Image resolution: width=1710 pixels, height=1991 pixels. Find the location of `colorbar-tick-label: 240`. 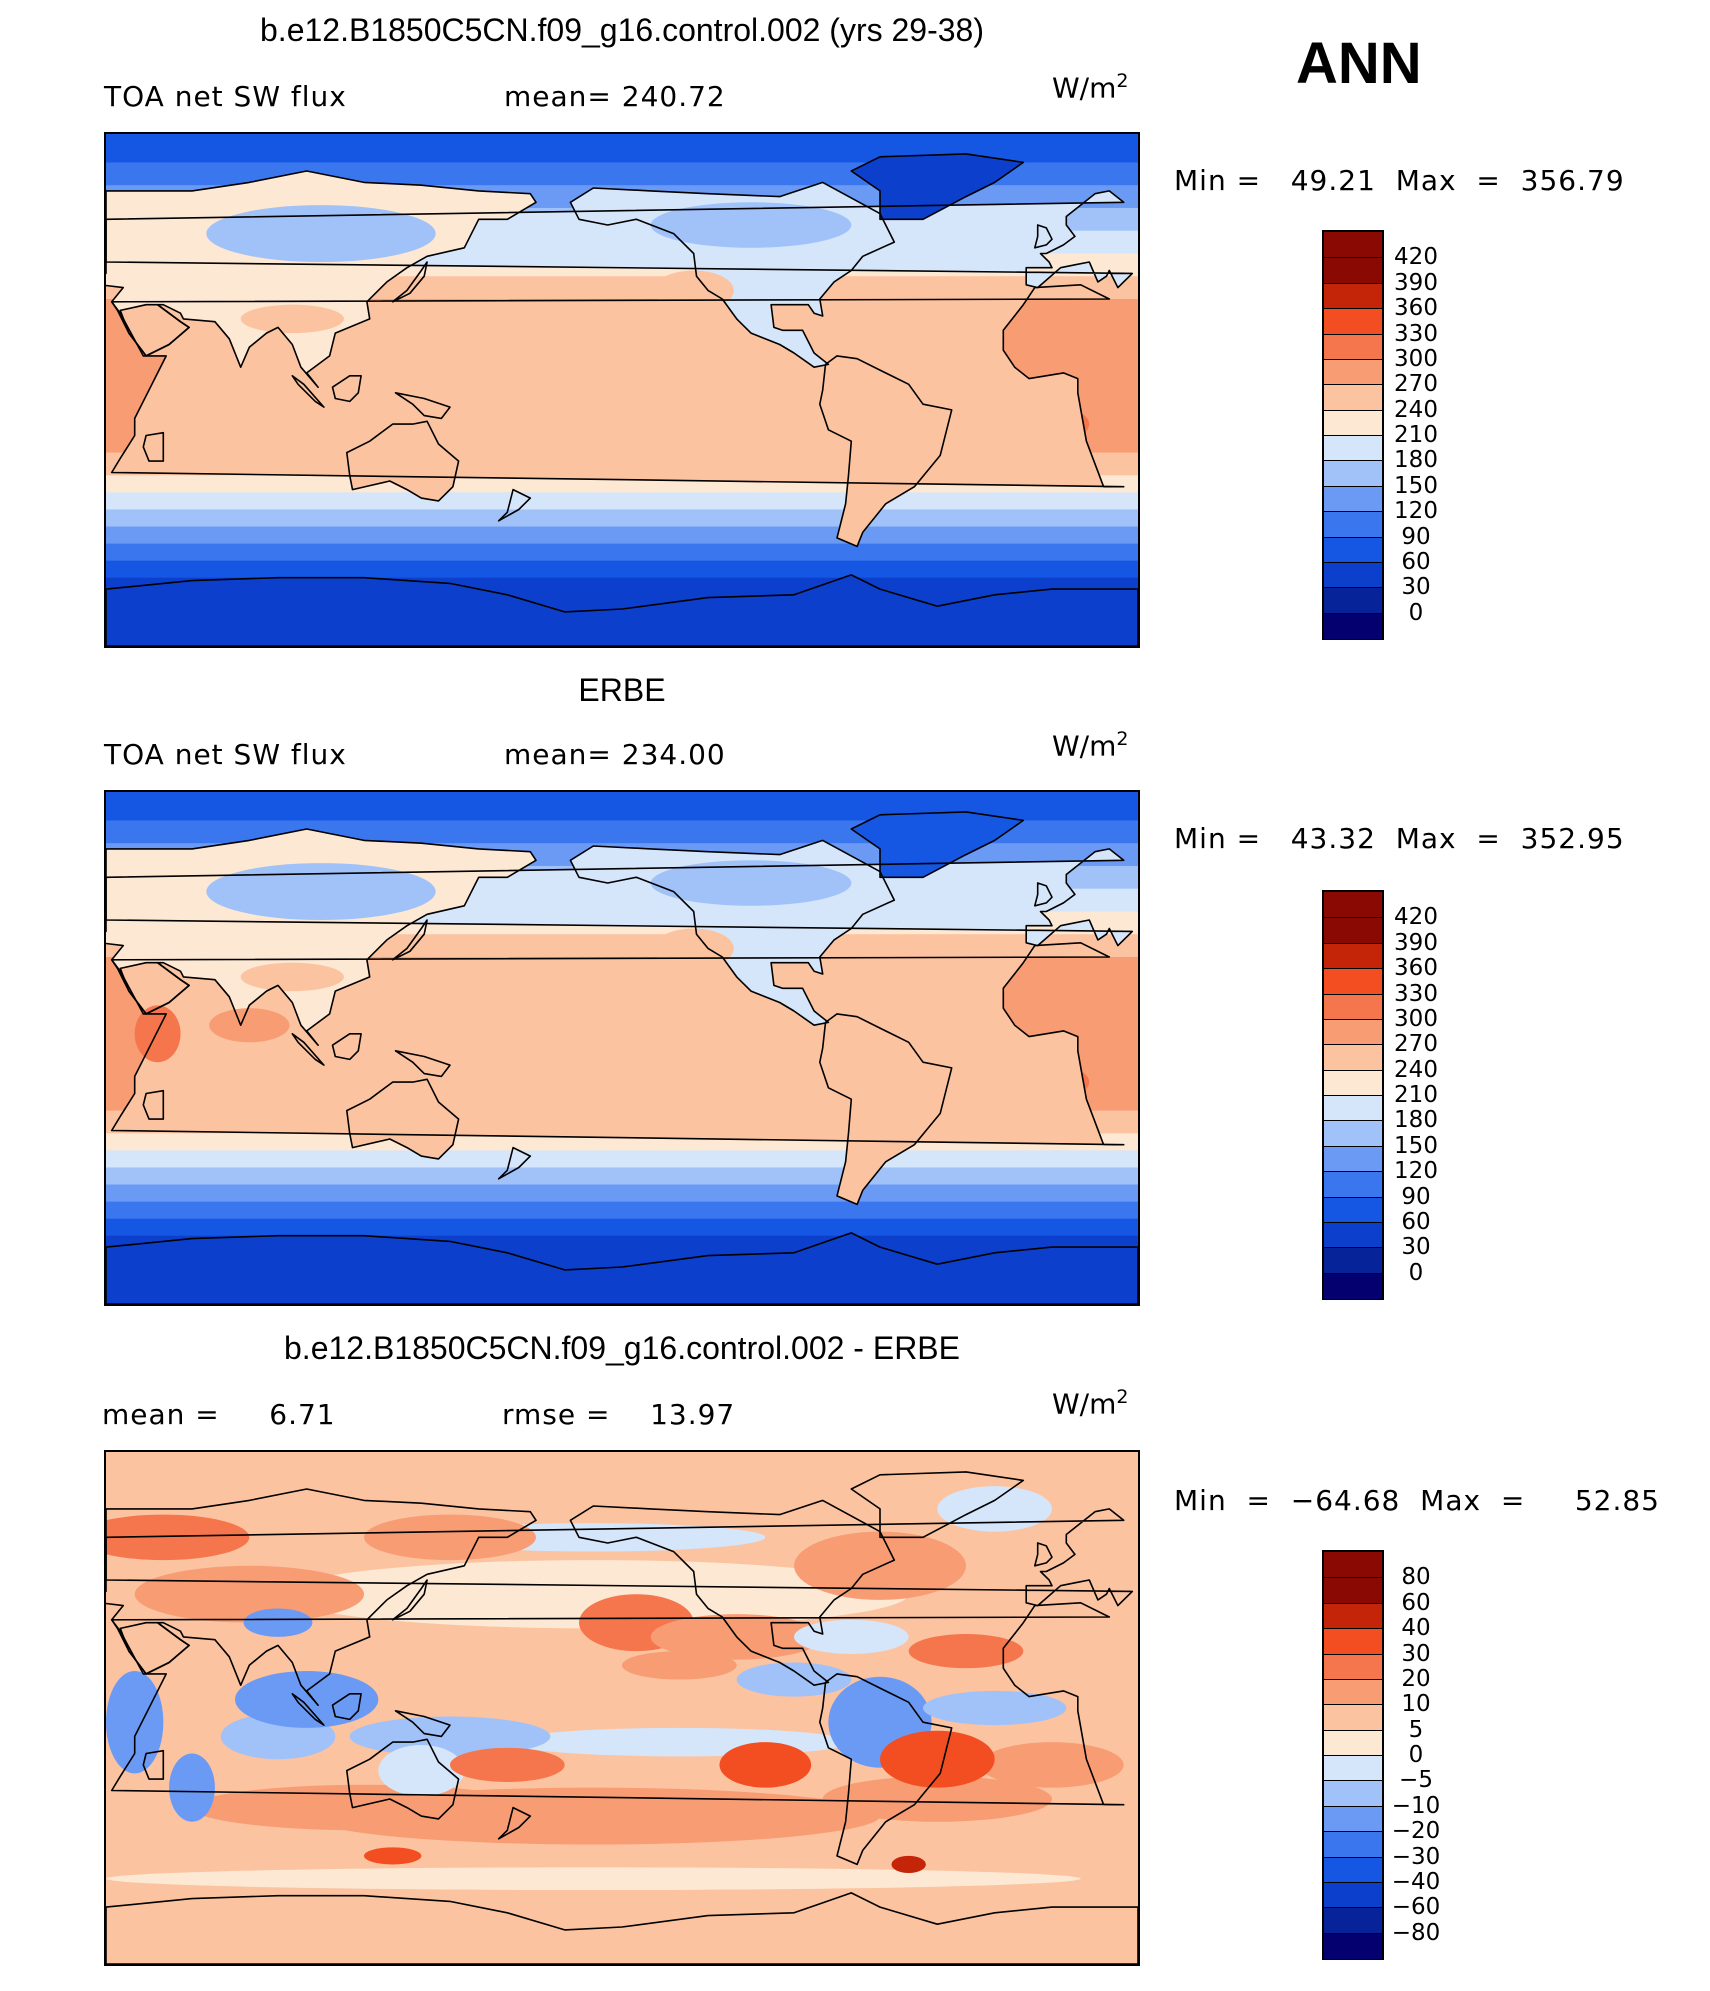

colorbar-tick-label: 240 is located at coordinates (1416, 409).